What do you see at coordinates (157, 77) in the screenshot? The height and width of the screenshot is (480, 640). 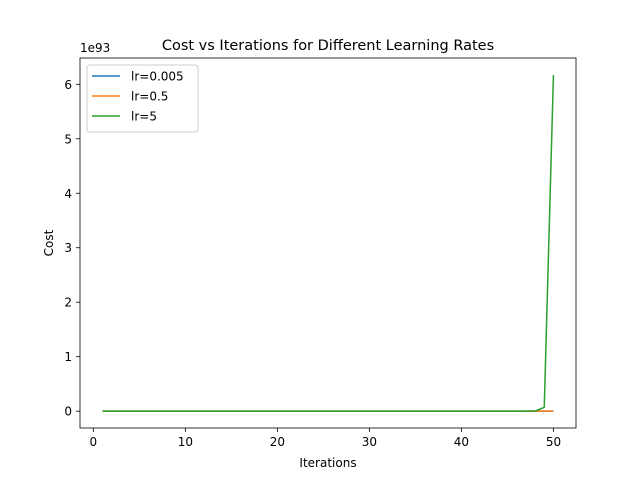 I see `legend-label-0: lr=0.005` at bounding box center [157, 77].